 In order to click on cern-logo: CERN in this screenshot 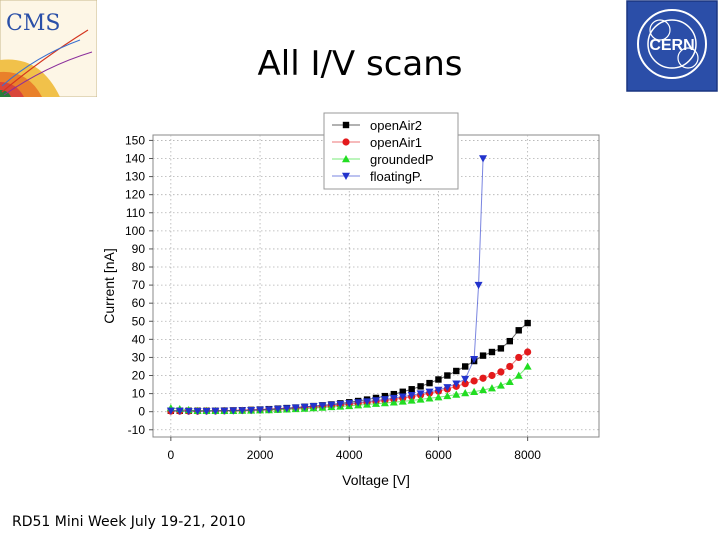, I will do `click(672, 46)`.